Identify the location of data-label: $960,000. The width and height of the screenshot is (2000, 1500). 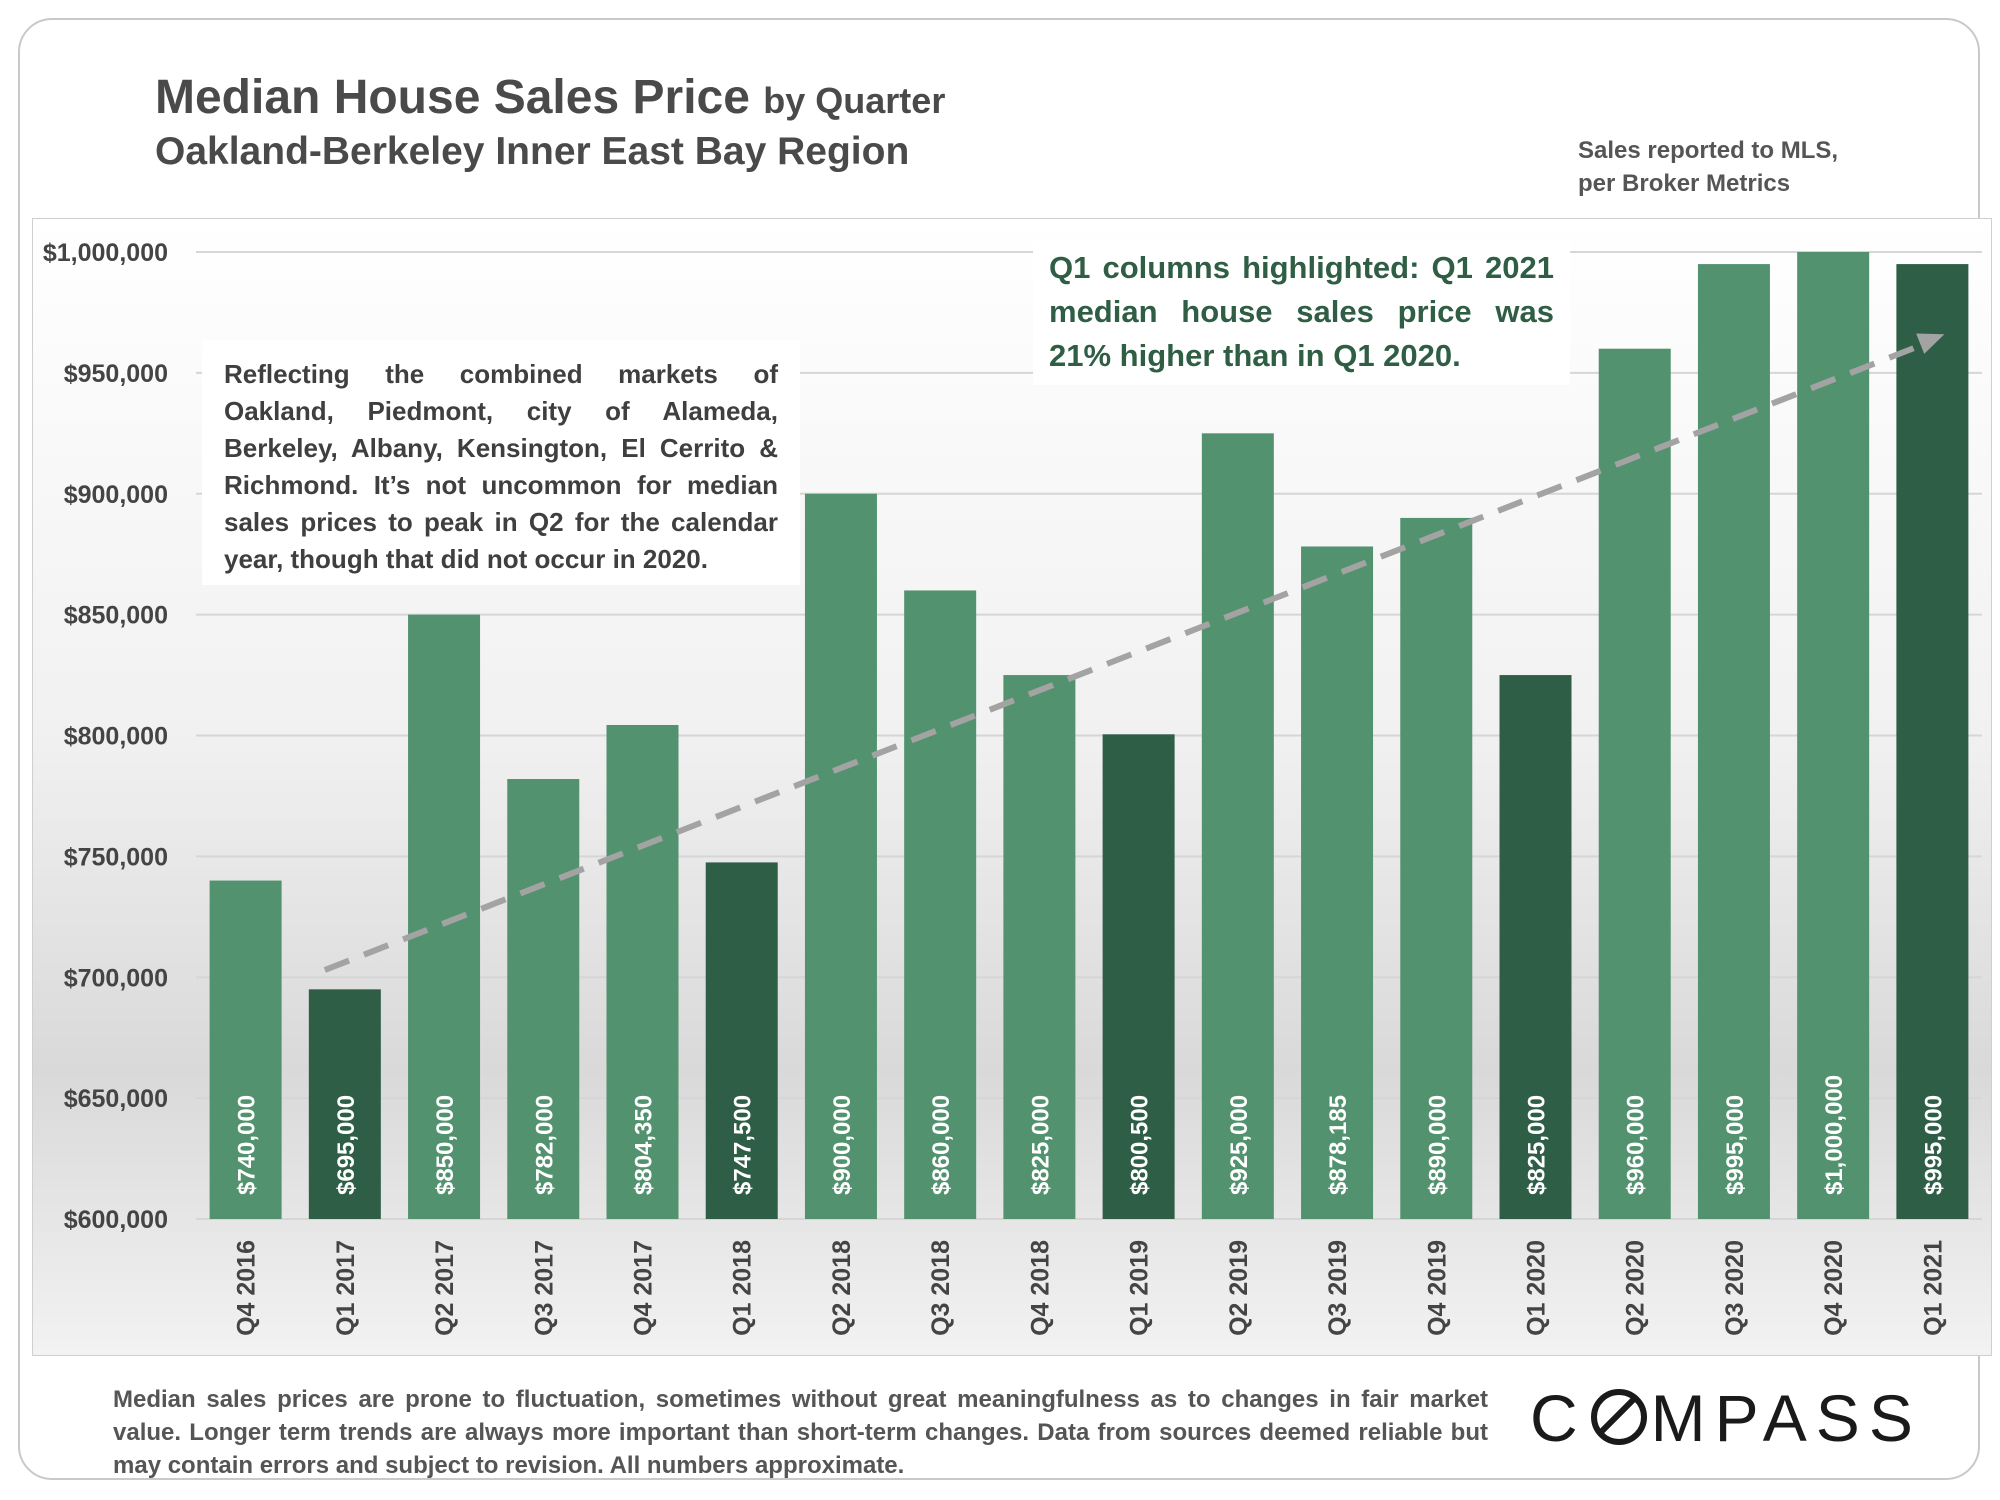
(1636, 1145).